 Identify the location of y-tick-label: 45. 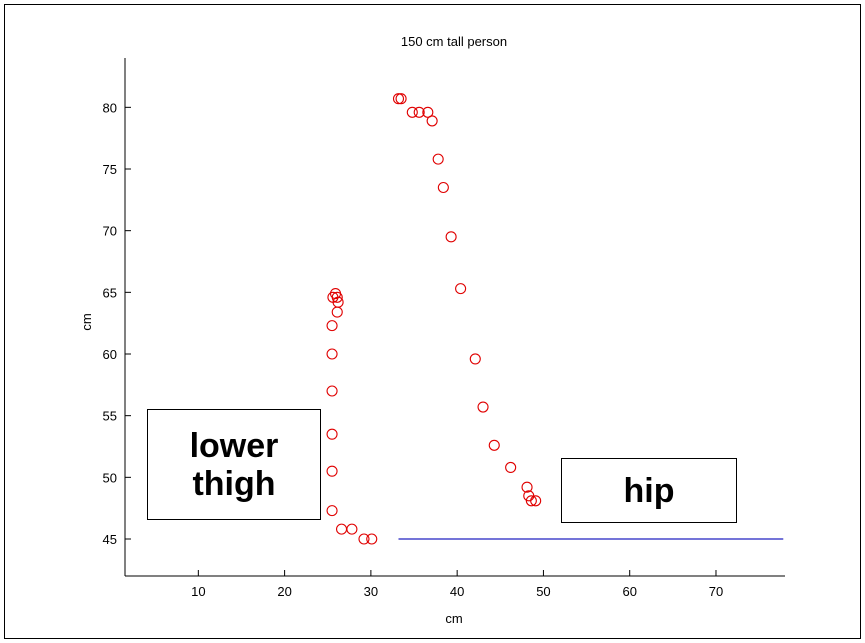
(110, 539).